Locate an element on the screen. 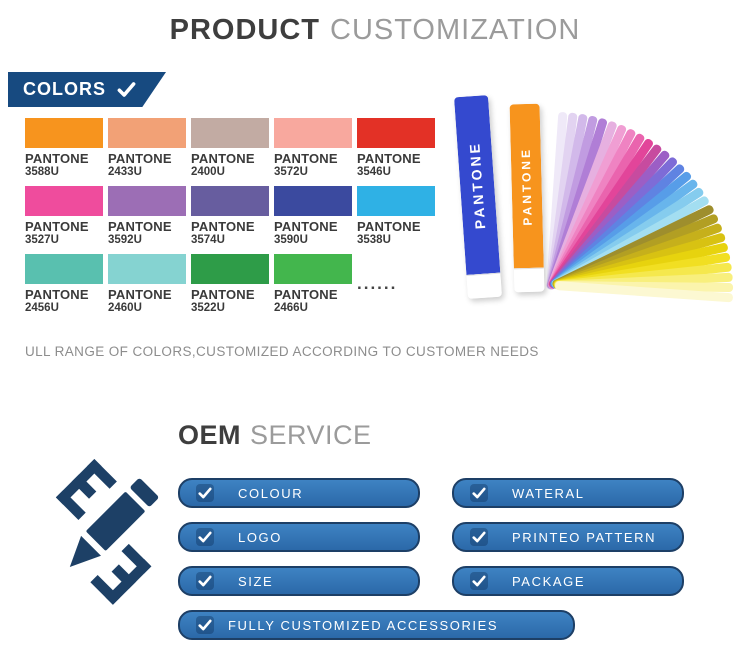 Image resolution: width=750 pixels, height=660 pixels. pantone-swatch: PANTONE 2460U is located at coordinates (147, 284).